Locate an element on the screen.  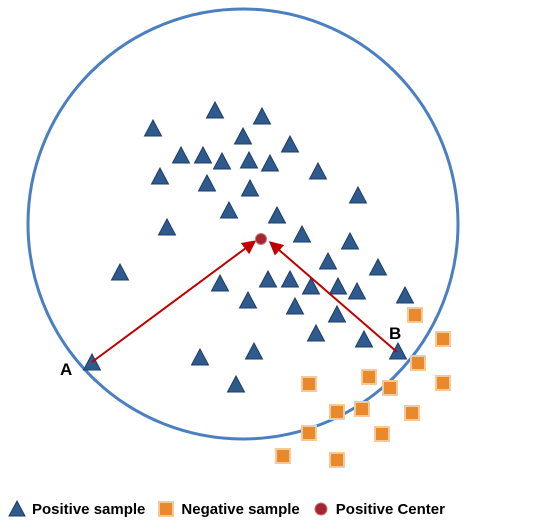
triangle-icon is located at coordinates (17, 508).